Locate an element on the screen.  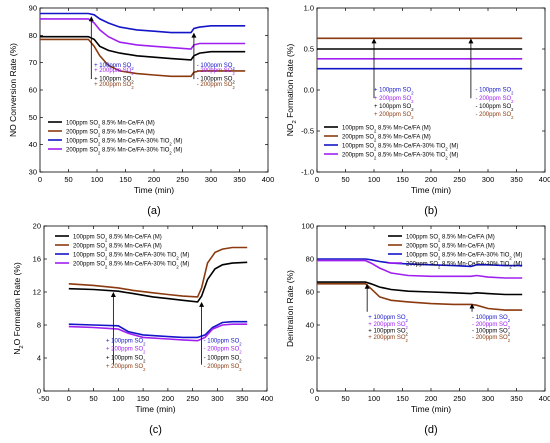
y-tick-label: 70 is located at coordinates (33, 62).